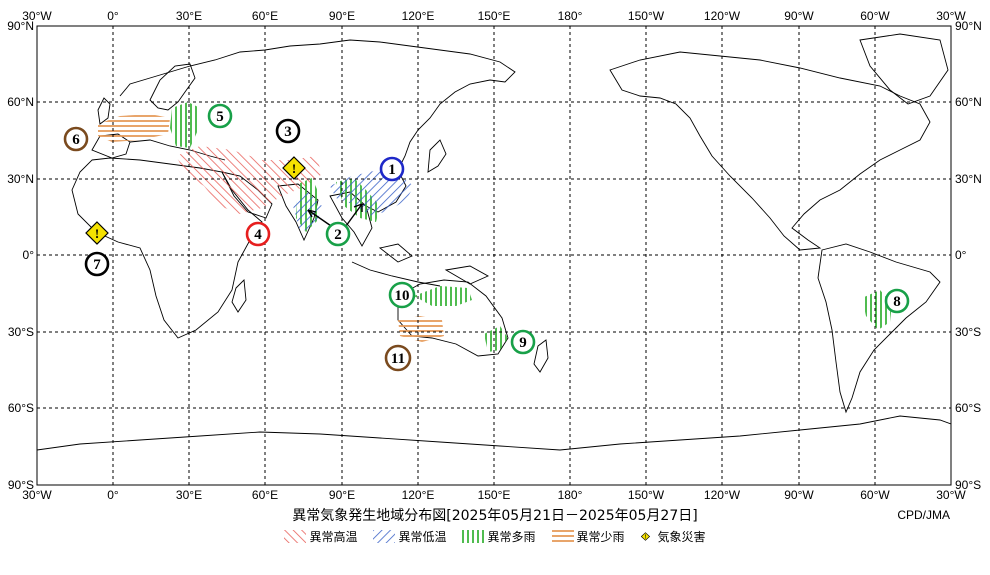 Image resolution: width=990 pixels, height=575 pixels. I want to click on cold-hatch-icon, so click(384, 536).